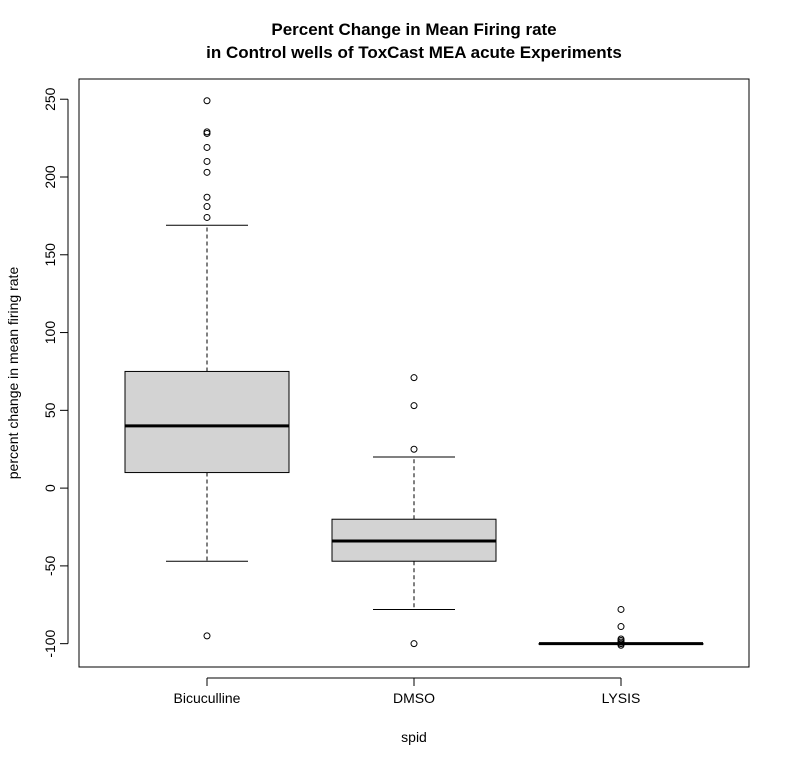 The image size is (790, 766). I want to click on y-tick-label: 0, so click(50, 488).